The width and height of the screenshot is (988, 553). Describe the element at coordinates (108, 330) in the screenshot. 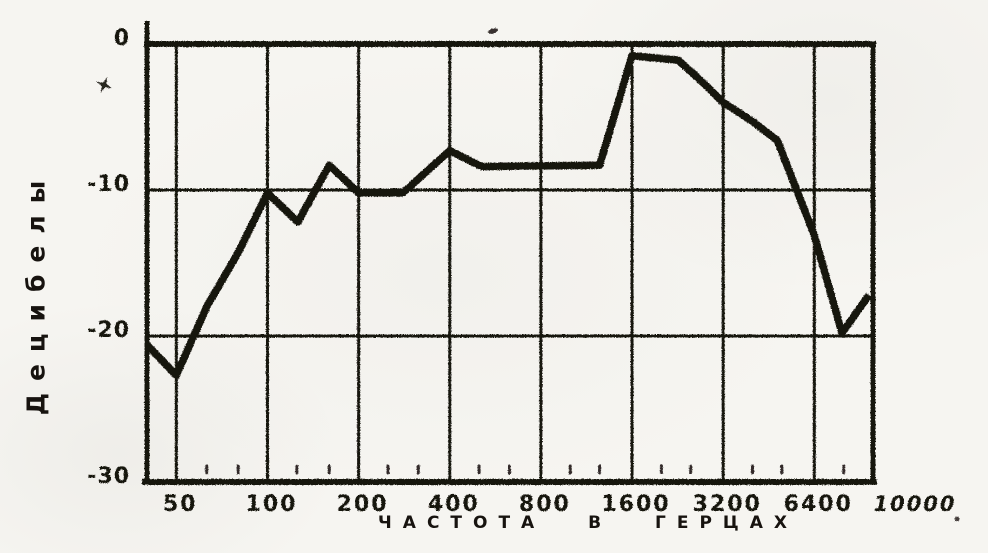

I see `y-tick-label: -20` at that location.